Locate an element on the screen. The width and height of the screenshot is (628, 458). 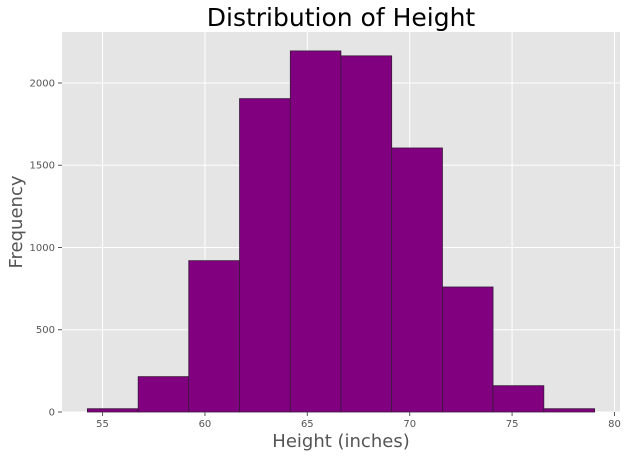
y-tick-label: 1000 is located at coordinates (42, 248).